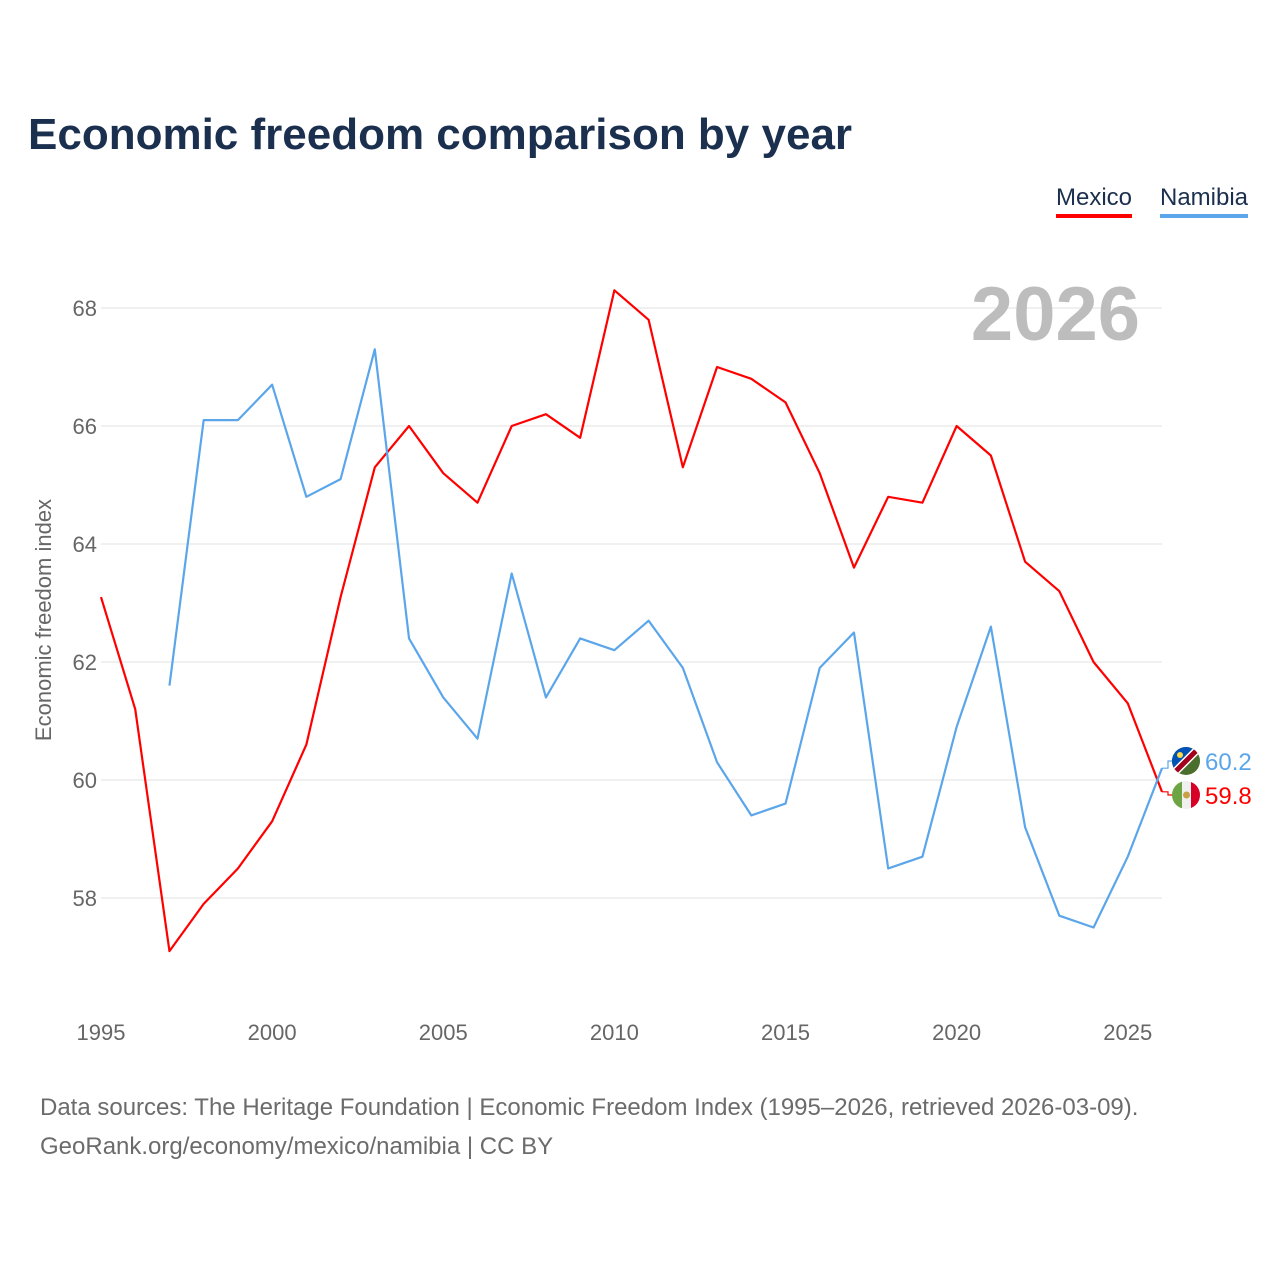  Describe the element at coordinates (101, 1032) in the screenshot. I see `x-tick-label: 1995` at that location.